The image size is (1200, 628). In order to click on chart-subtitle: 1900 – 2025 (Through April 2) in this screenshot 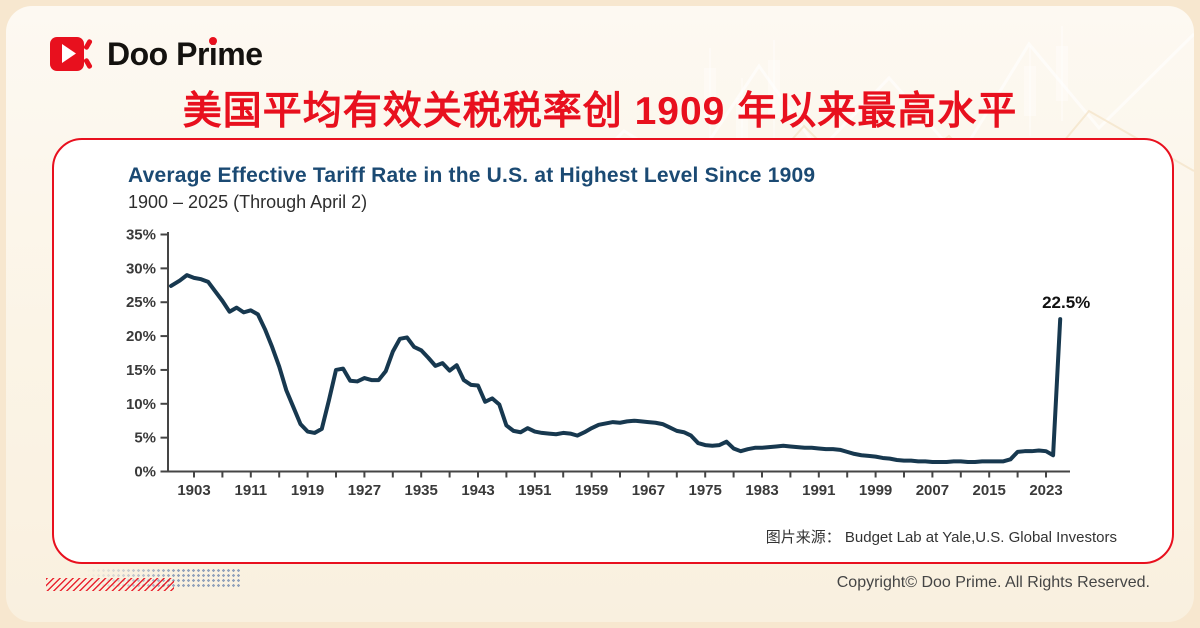, I will do `click(248, 202)`.